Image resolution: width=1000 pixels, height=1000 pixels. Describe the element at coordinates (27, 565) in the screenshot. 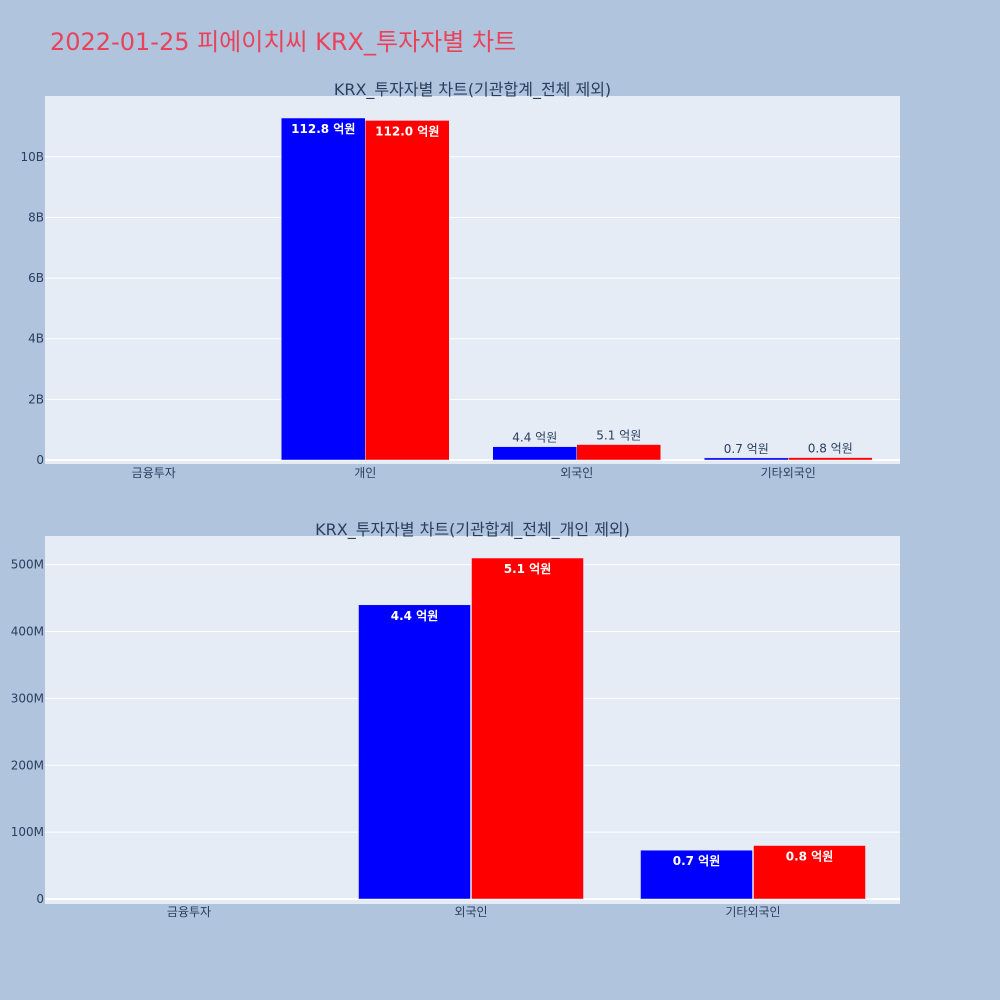

I see `chart2-ytick-label: 500M` at that location.